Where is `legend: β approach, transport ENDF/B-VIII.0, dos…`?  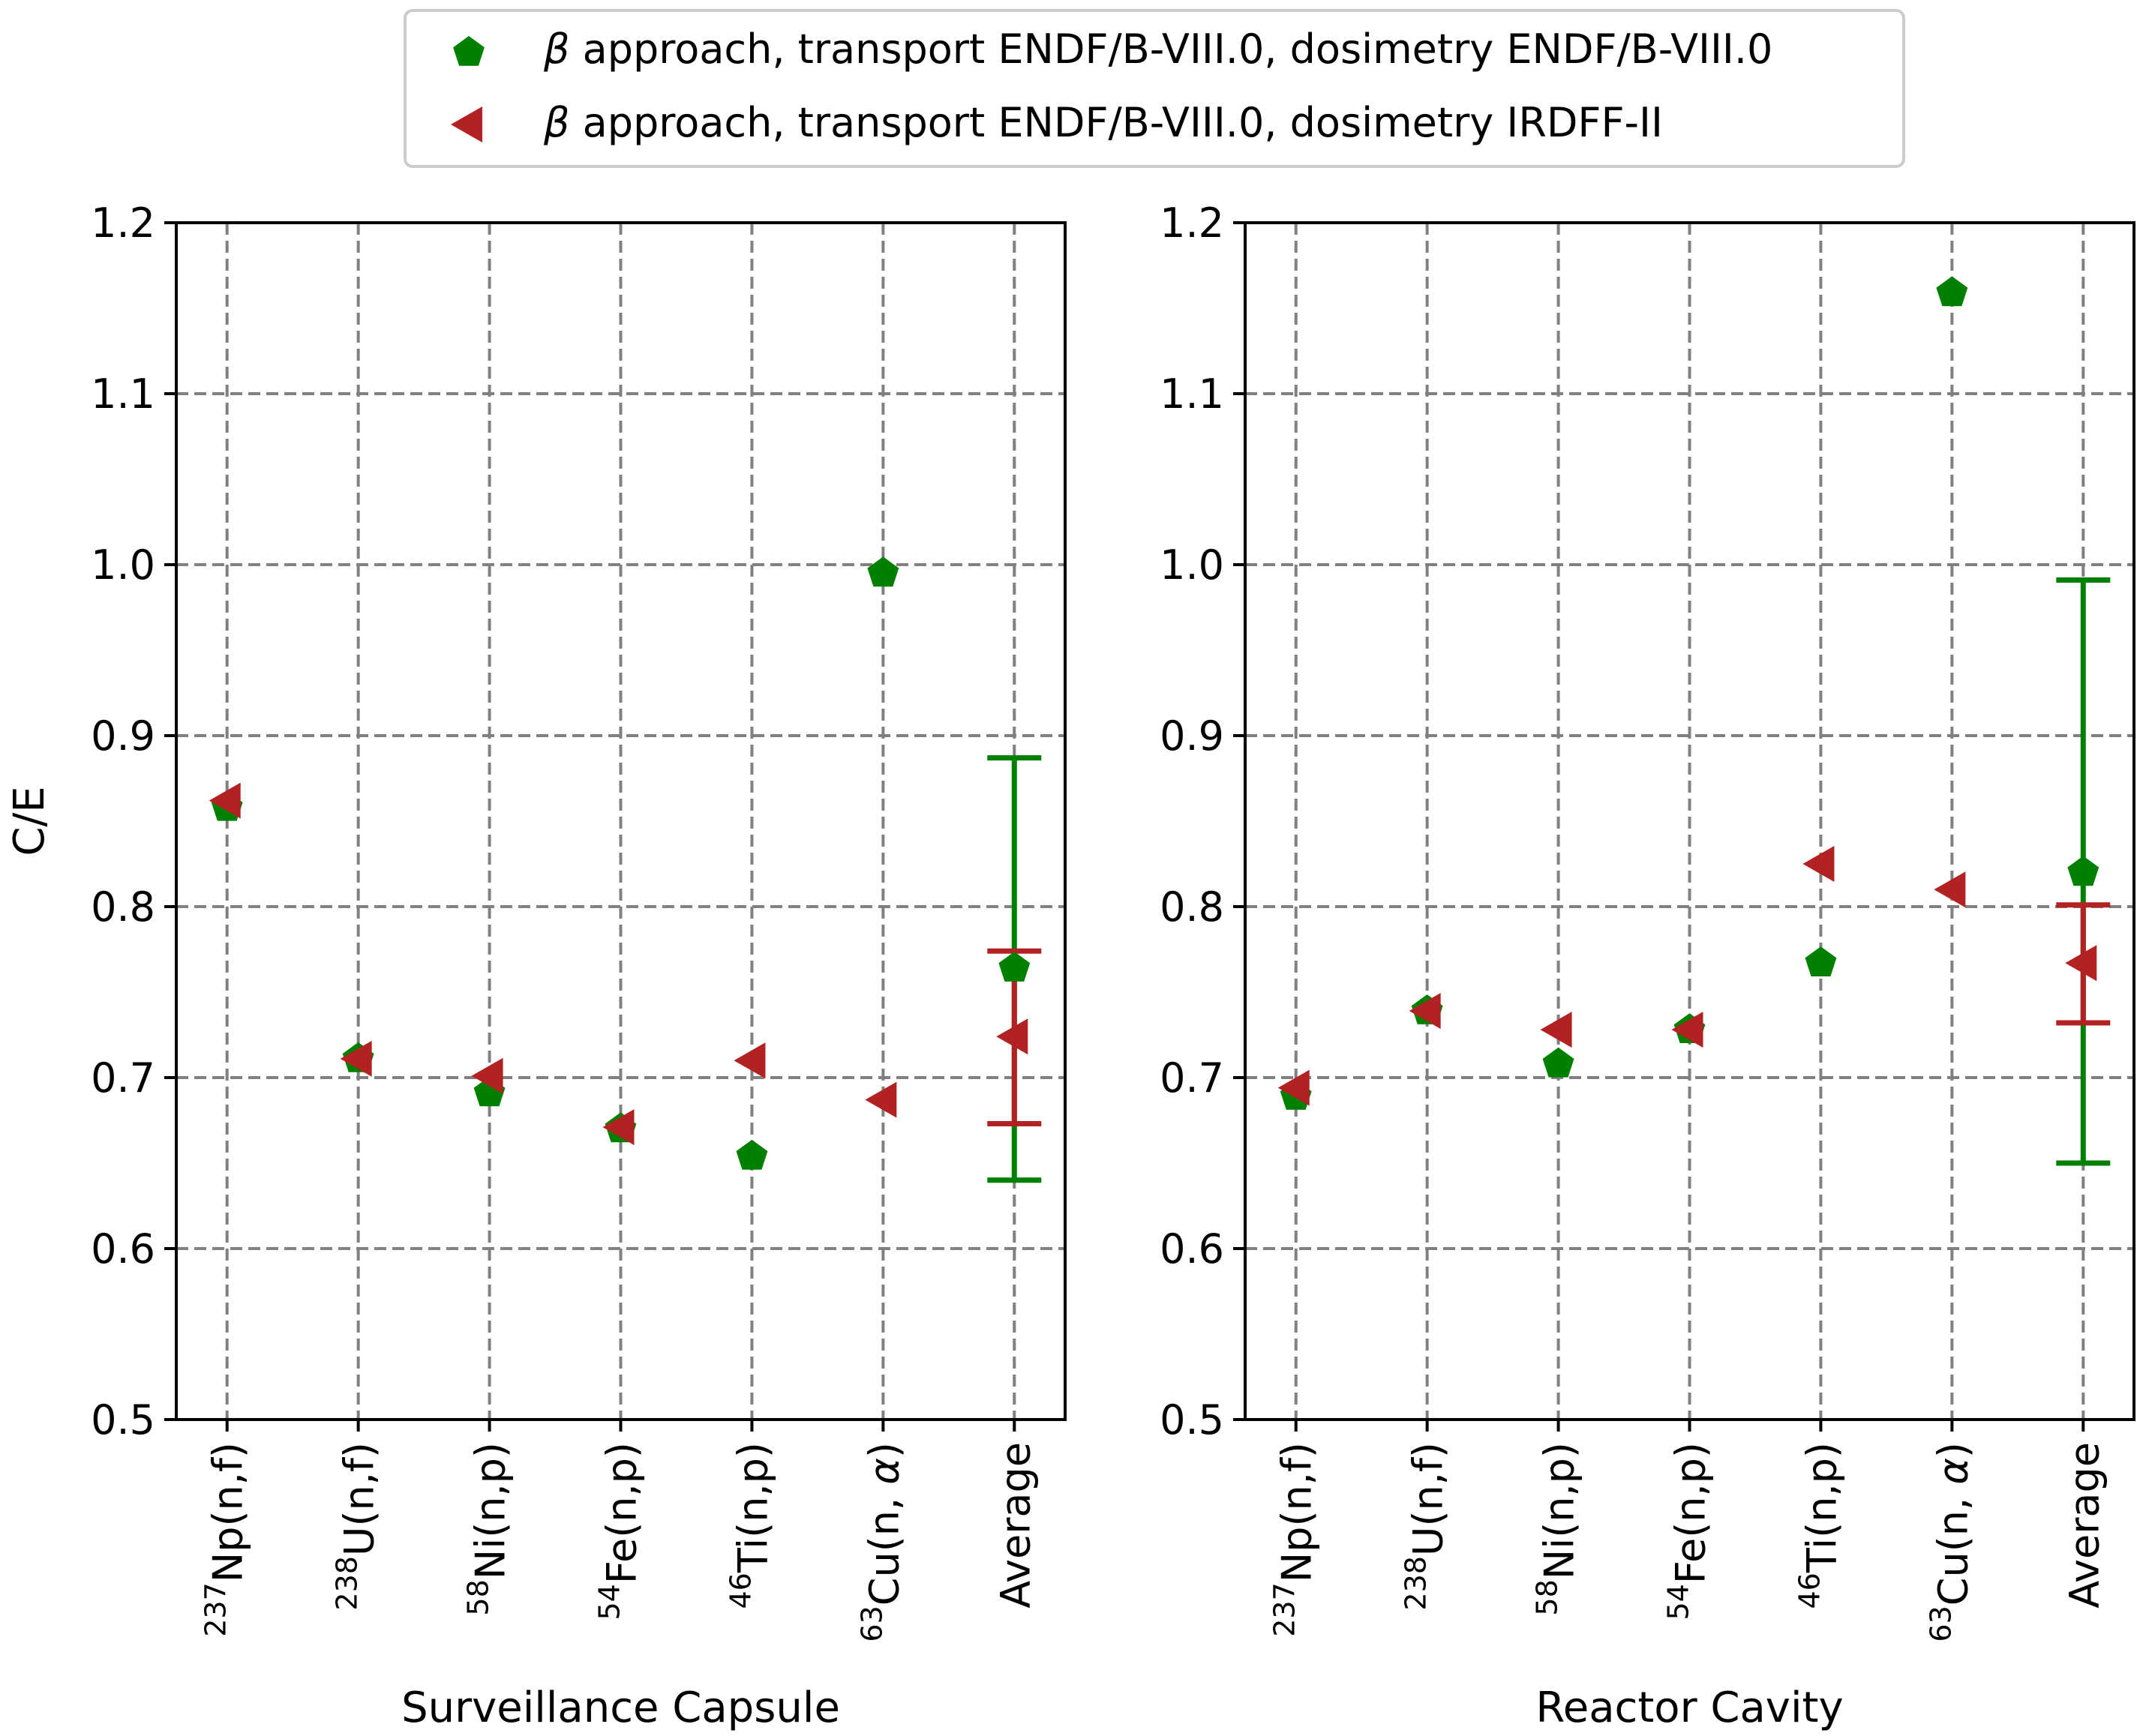 legend: β approach, transport ENDF/B-VIII.0, dos… is located at coordinates (1154, 88).